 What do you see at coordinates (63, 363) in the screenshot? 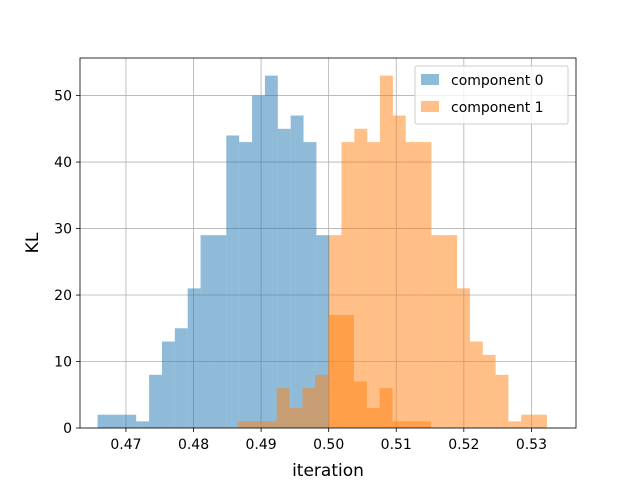
I see `y-tick-label: 10` at bounding box center [63, 363].